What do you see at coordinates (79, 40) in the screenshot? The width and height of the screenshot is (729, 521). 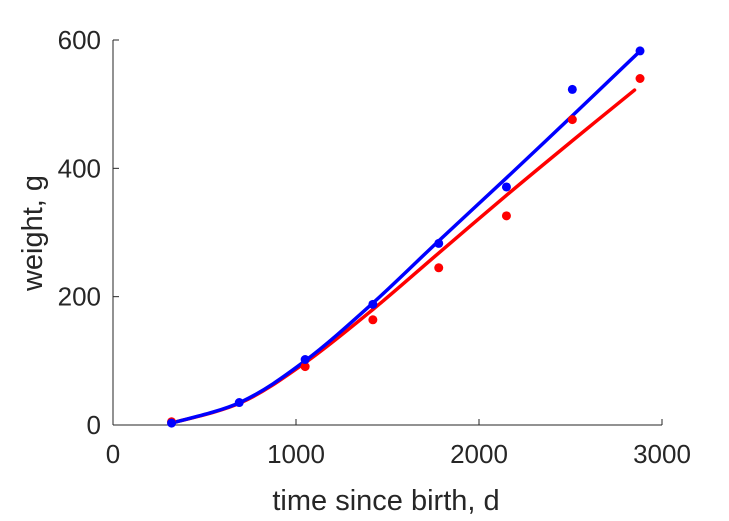 I see `y-tick-label: 600` at bounding box center [79, 40].